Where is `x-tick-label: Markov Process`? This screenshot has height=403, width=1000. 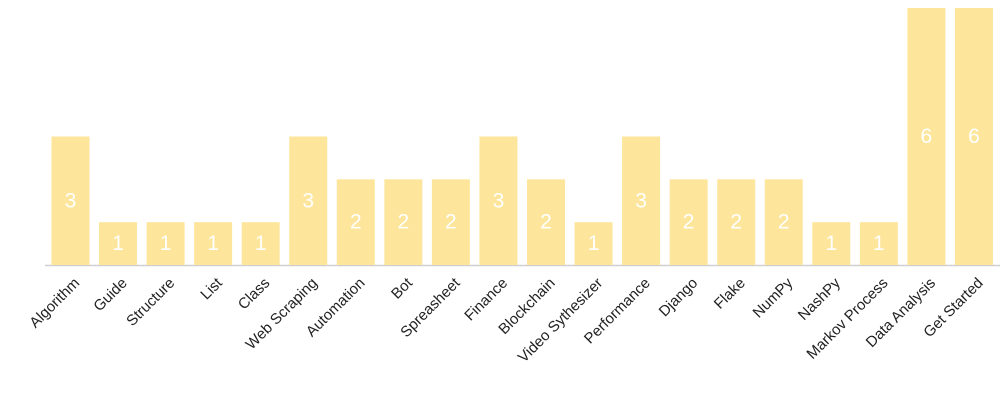 x-tick-label: Markov Process is located at coordinates (847, 319).